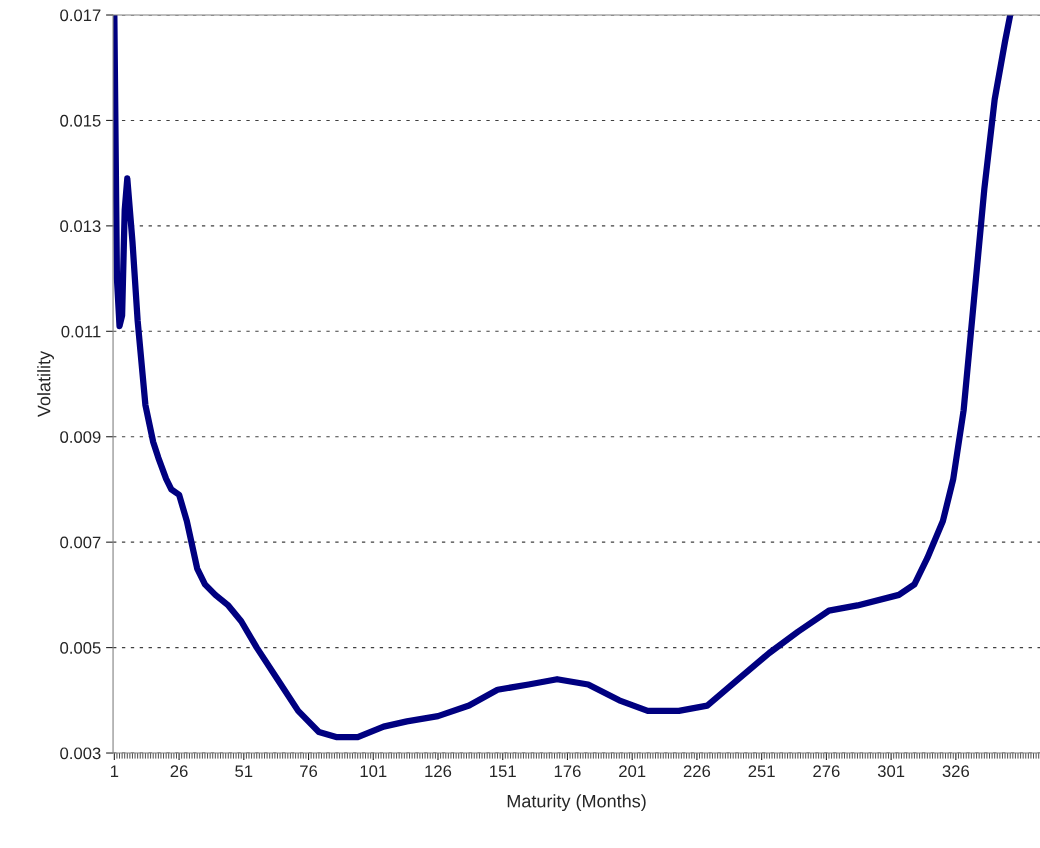 The height and width of the screenshot is (848, 1040). What do you see at coordinates (576, 803) in the screenshot?
I see `x-axis-title: Maturity (Months)` at bounding box center [576, 803].